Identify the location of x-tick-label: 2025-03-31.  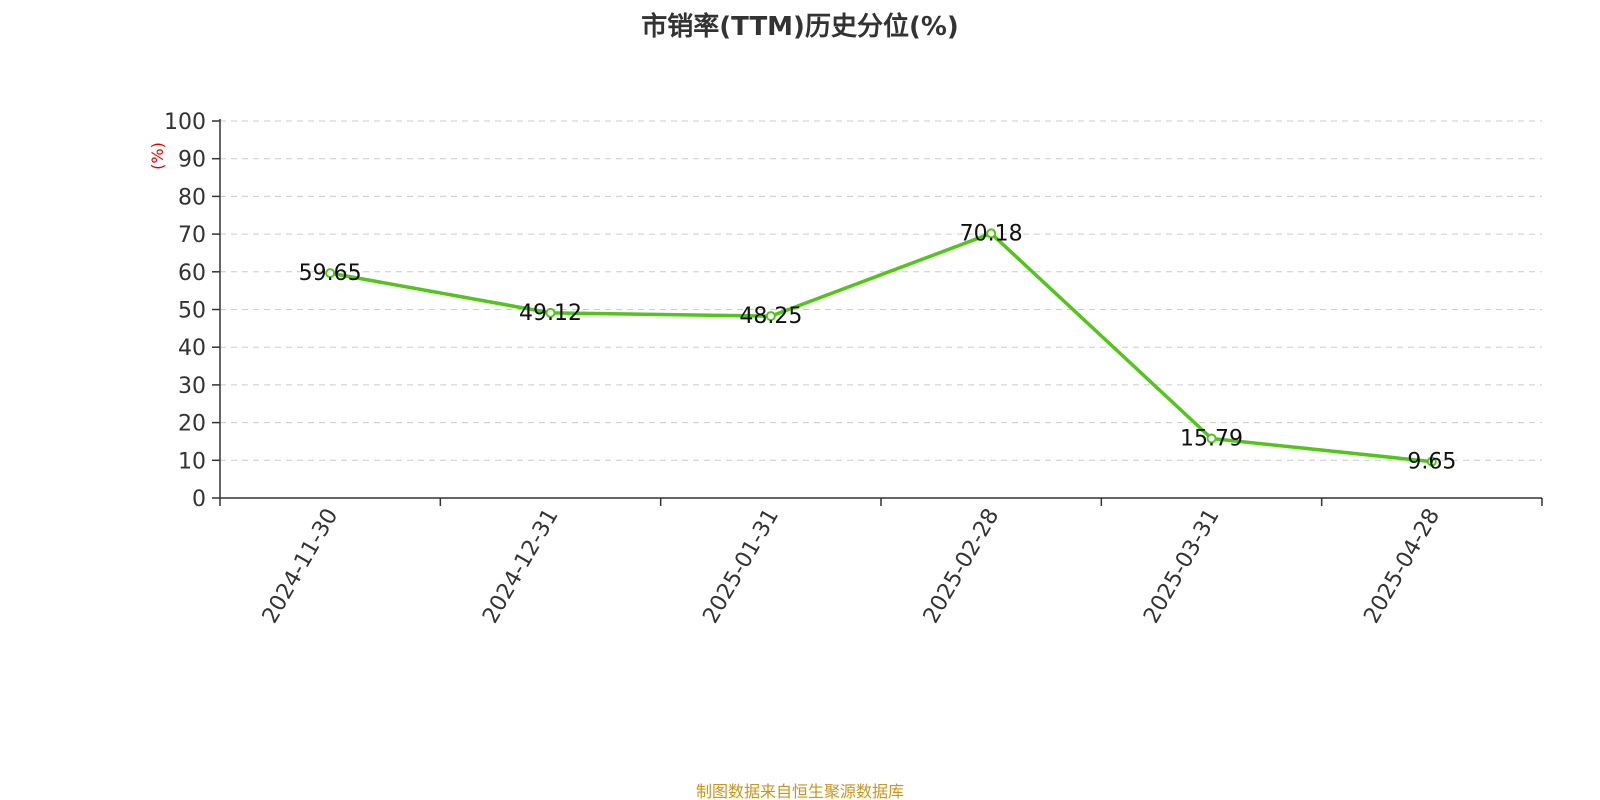
(1182, 566).